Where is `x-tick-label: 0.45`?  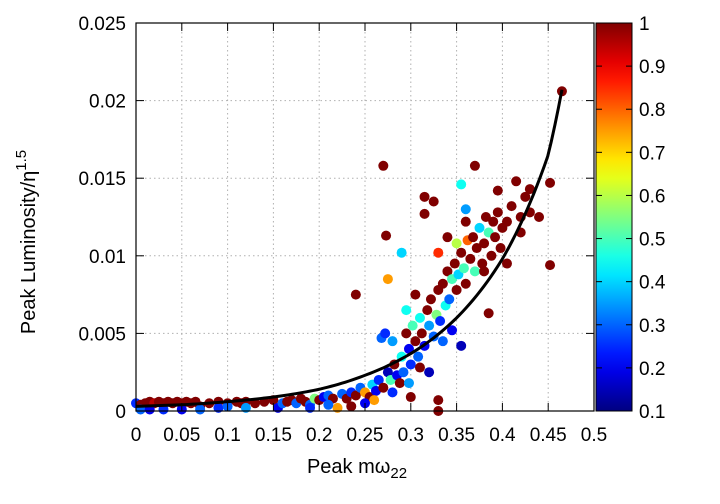 x-tick-label: 0.45 is located at coordinates (548, 435).